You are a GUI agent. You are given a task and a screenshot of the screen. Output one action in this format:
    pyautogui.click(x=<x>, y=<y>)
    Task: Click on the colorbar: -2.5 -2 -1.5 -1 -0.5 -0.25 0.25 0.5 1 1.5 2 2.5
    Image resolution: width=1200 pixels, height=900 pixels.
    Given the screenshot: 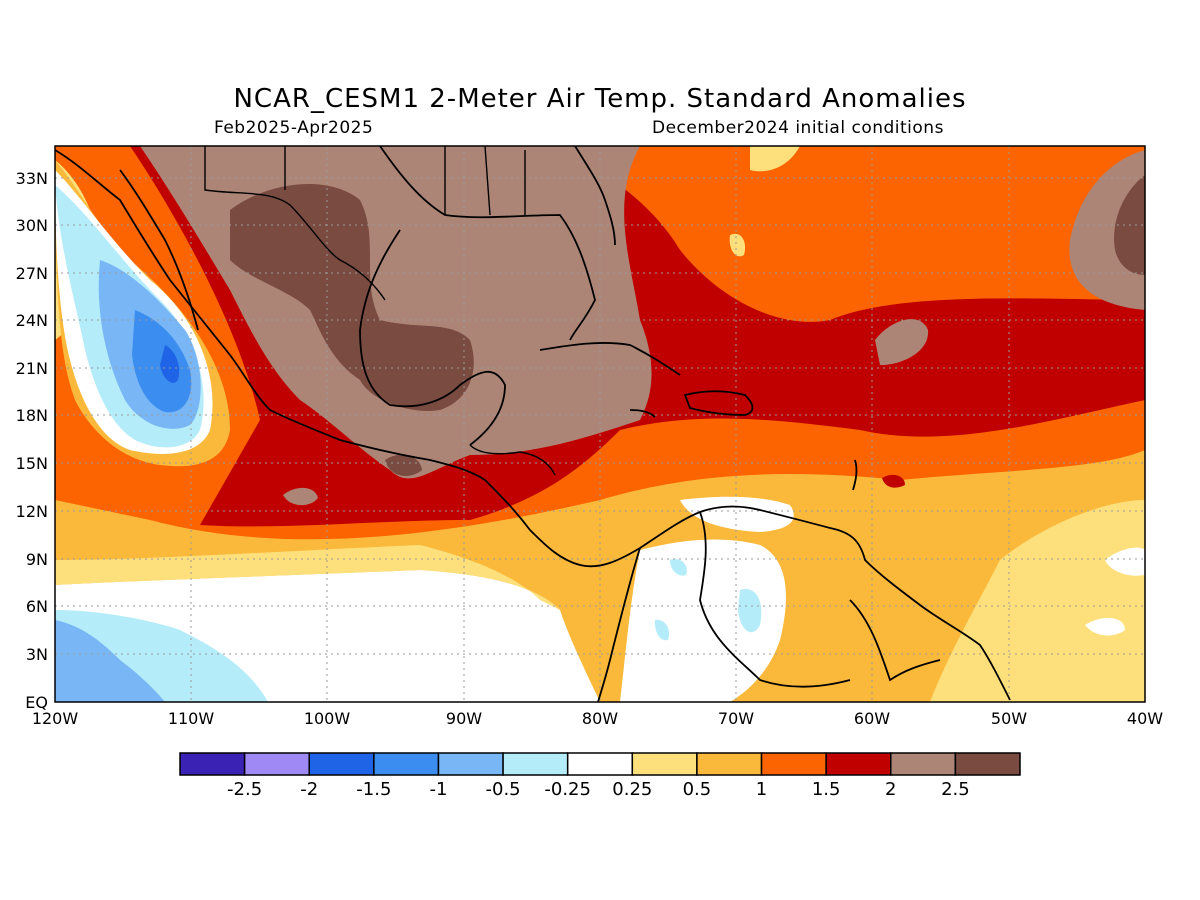 What is the action you would take?
    pyautogui.click(x=600, y=776)
    